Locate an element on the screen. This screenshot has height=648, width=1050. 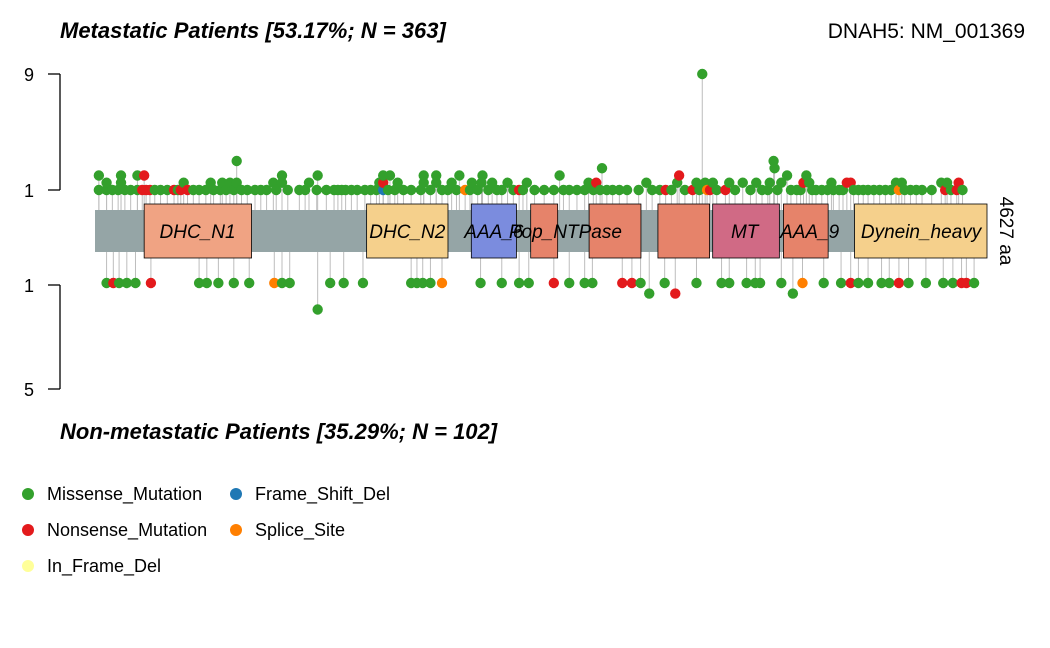
protein-length-label: 4627 aa is located at coordinates (1005, 231).